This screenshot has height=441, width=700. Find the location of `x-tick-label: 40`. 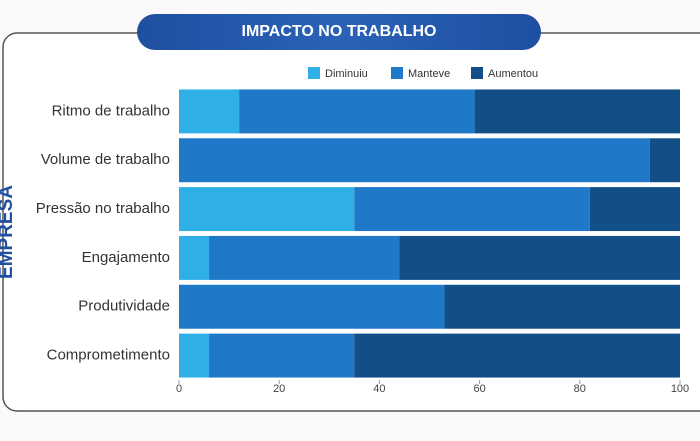

x-tick-label: 40 is located at coordinates (379, 389).